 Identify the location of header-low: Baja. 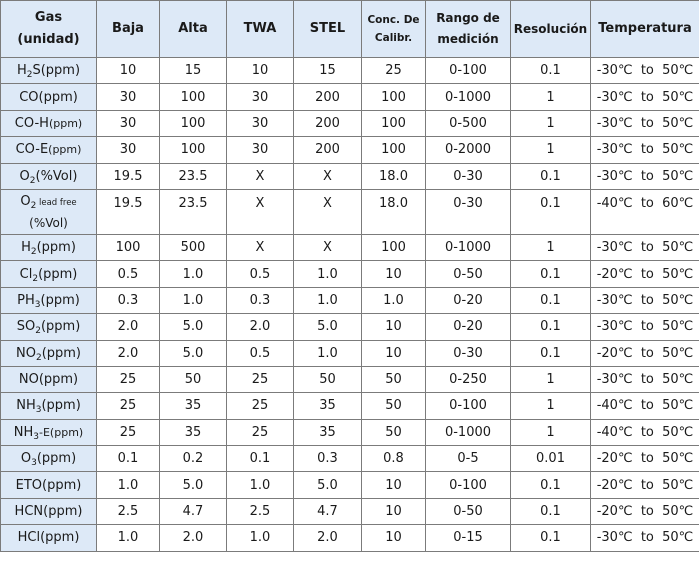
(128, 29).